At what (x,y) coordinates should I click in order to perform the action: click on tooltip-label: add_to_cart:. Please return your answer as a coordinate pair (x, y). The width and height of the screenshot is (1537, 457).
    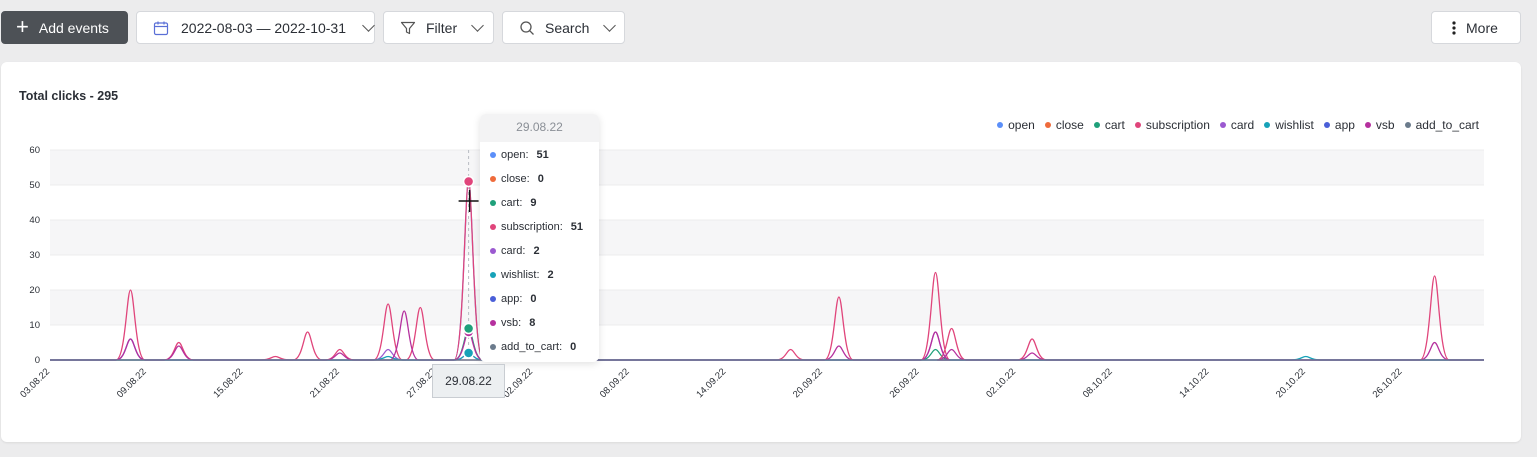
    Looking at the image, I should click on (532, 347).